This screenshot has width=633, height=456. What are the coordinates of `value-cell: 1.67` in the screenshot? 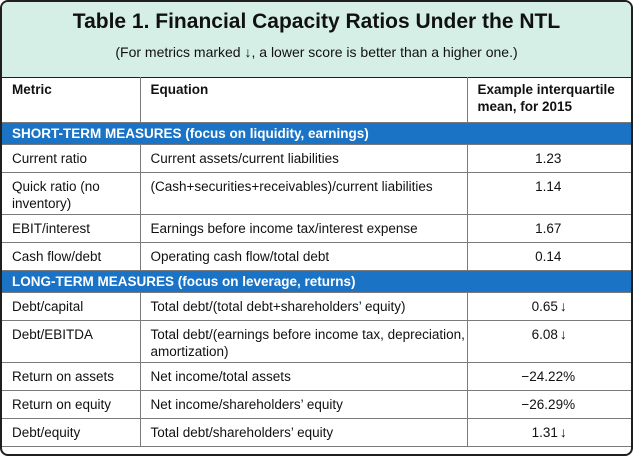 It's located at (548, 228).